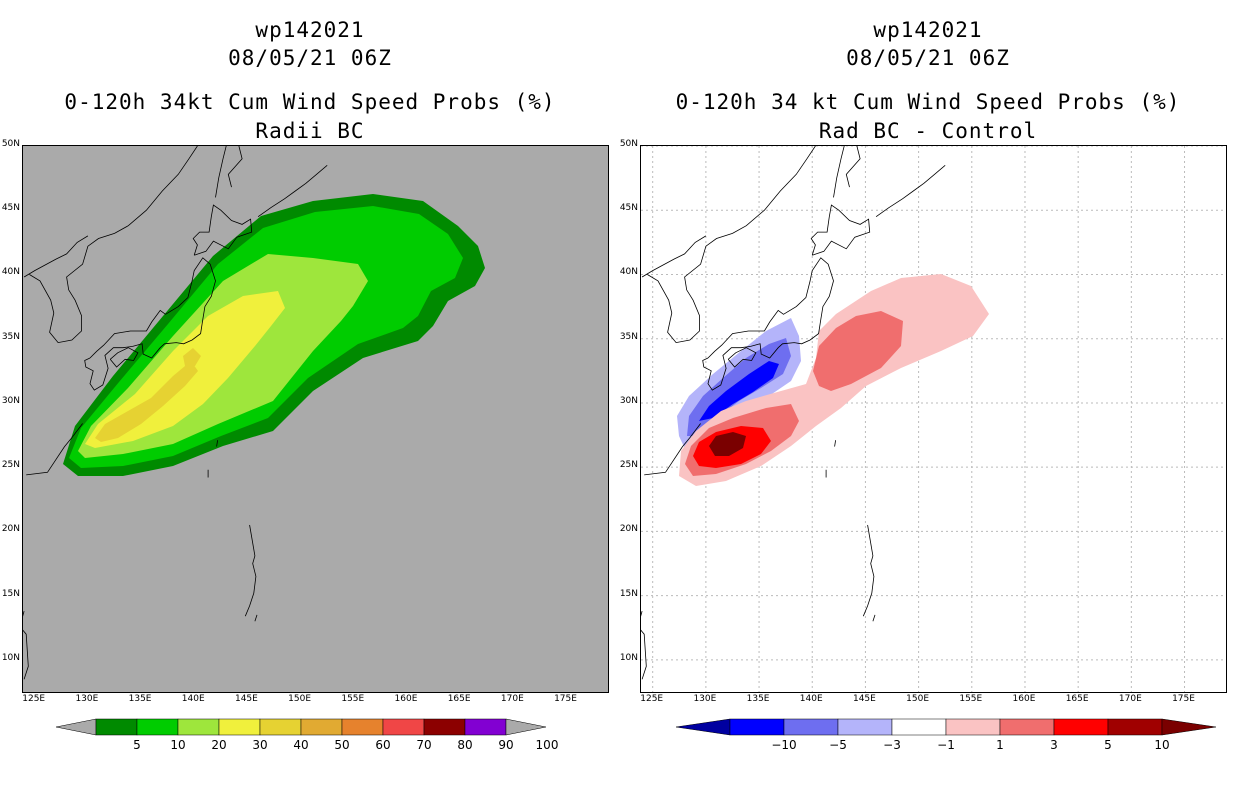 The width and height of the screenshot is (1236, 800). Describe the element at coordinates (565, 699) in the screenshot. I see `lon-label: 175E` at that location.